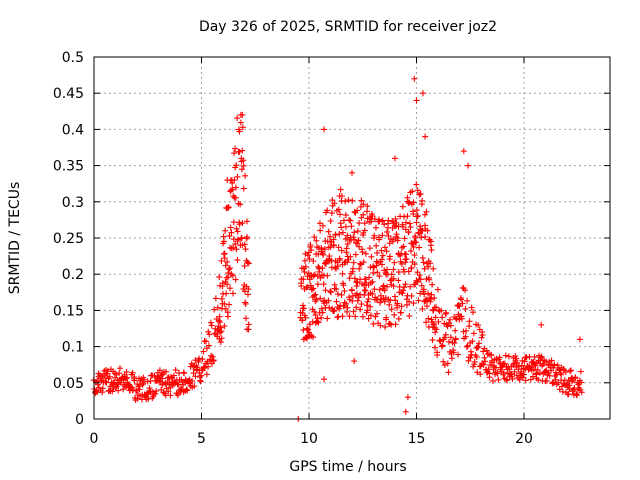  Describe the element at coordinates (73, 58) in the screenshot. I see `y-tick-label: 0.5` at that location.